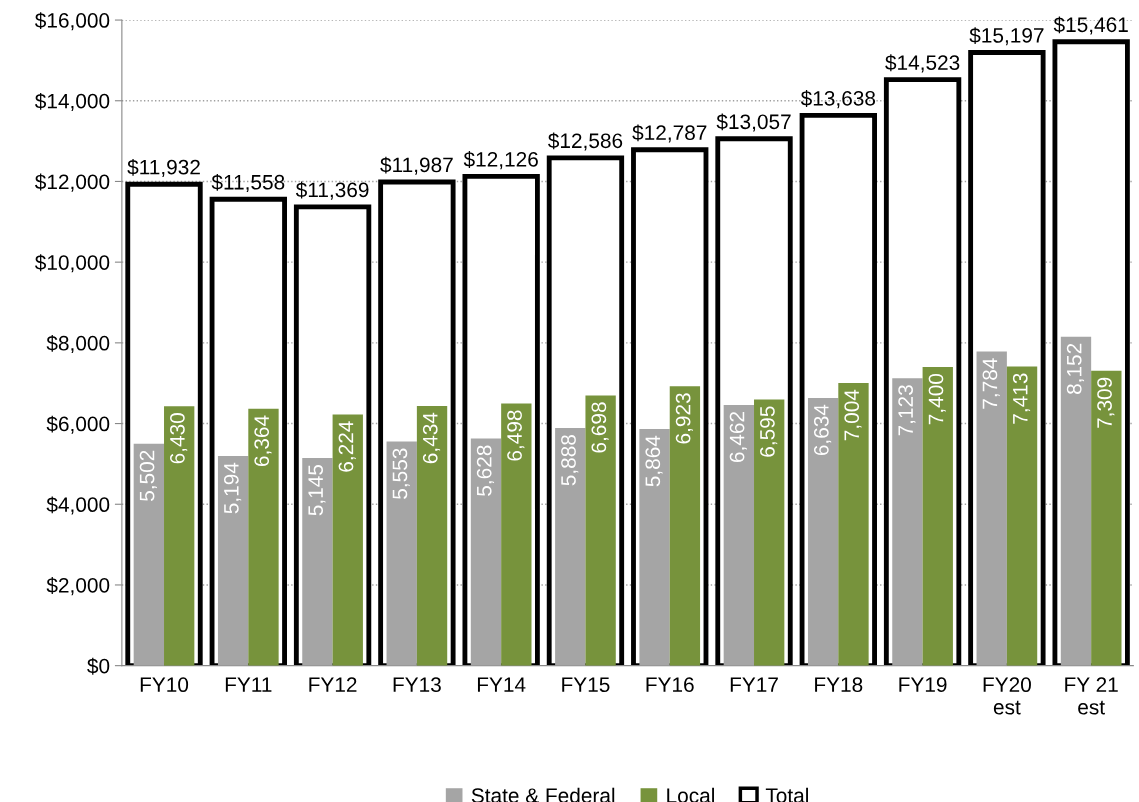 The width and height of the screenshot is (1139, 802). What do you see at coordinates (416, 165) in the screenshot?
I see `data-label: $11,987` at bounding box center [416, 165].